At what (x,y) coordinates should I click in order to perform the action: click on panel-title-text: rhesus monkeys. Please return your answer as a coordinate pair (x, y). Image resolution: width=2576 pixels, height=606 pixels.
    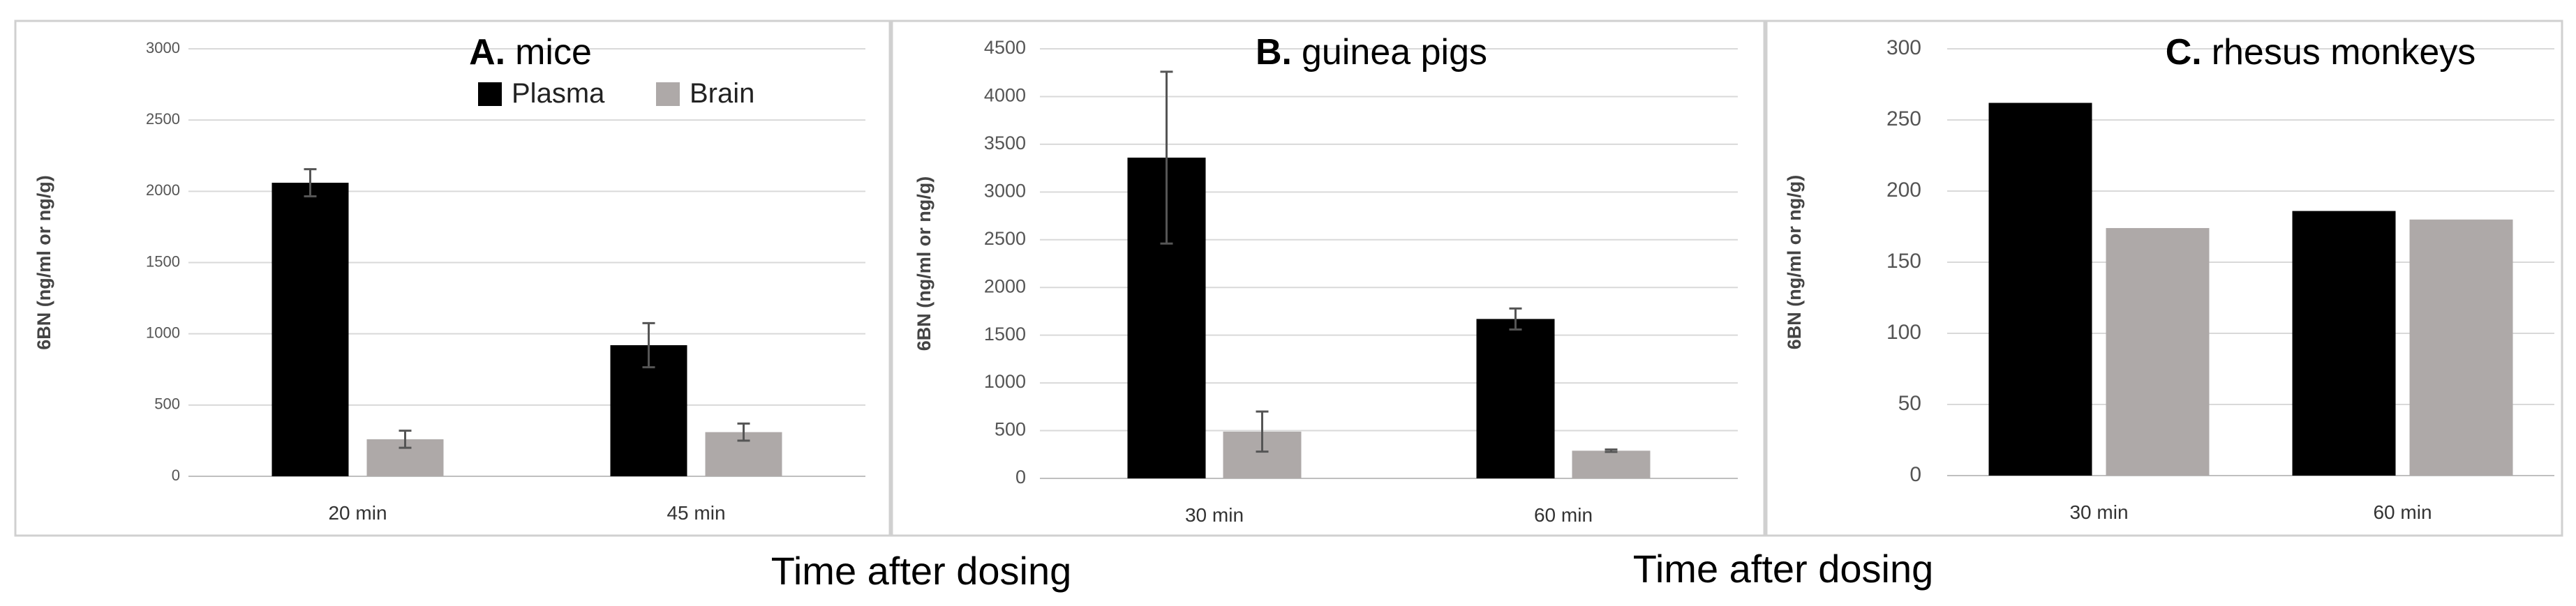
    Looking at the image, I should click on (2344, 52).